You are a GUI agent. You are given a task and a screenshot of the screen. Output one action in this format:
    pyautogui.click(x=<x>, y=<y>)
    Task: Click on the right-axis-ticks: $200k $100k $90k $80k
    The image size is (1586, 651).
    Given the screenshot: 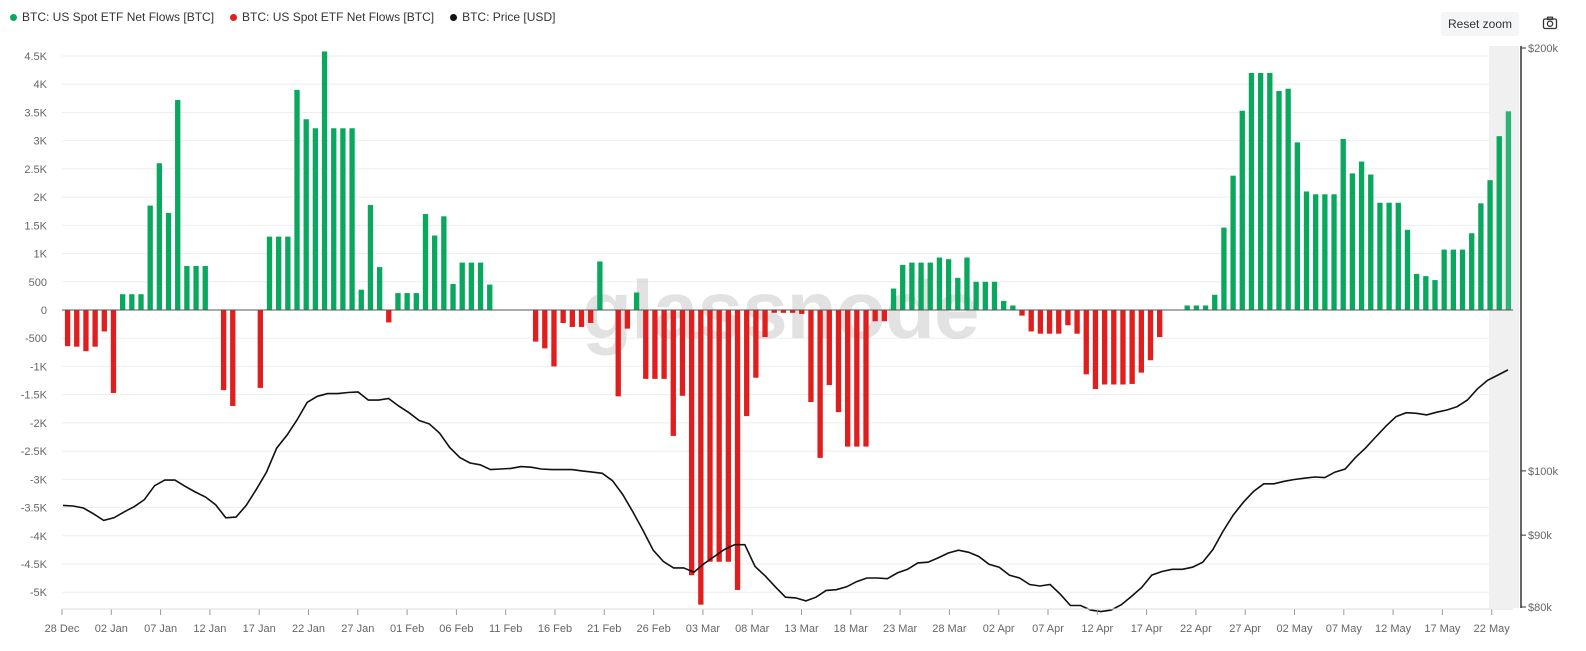 What is the action you would take?
    pyautogui.click(x=1539, y=328)
    